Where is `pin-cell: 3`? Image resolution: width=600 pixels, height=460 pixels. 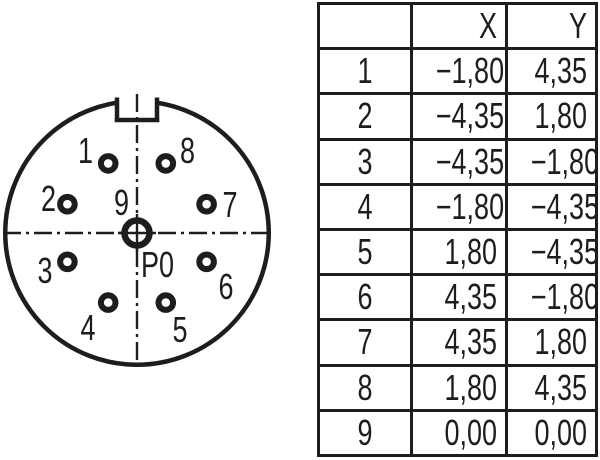 pin-cell: 3 is located at coordinates (365, 161).